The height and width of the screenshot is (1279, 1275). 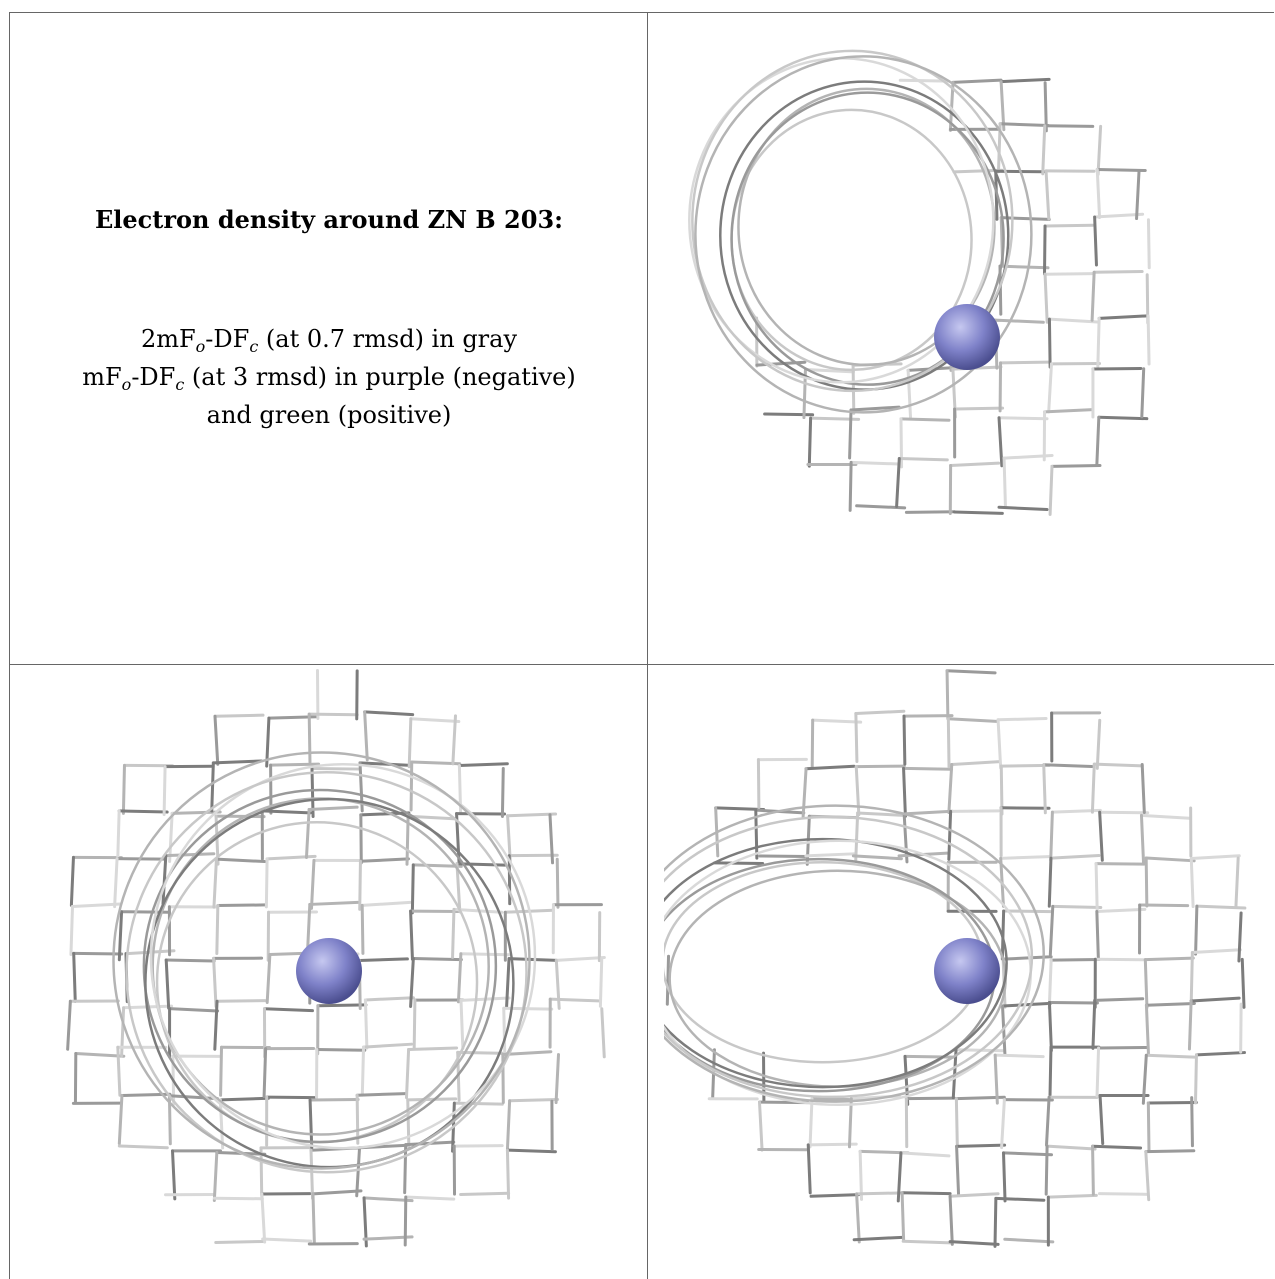 What do you see at coordinates (329, 415) in the screenshot?
I see `caption-line-positive: and green (positive)` at bounding box center [329, 415].